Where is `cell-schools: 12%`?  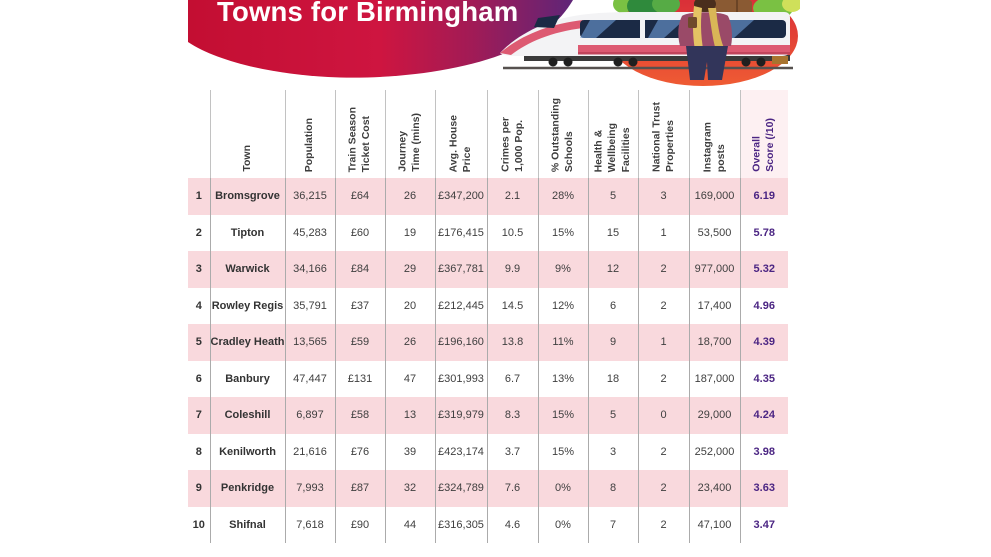
cell-schools: 12% is located at coordinates (563, 305).